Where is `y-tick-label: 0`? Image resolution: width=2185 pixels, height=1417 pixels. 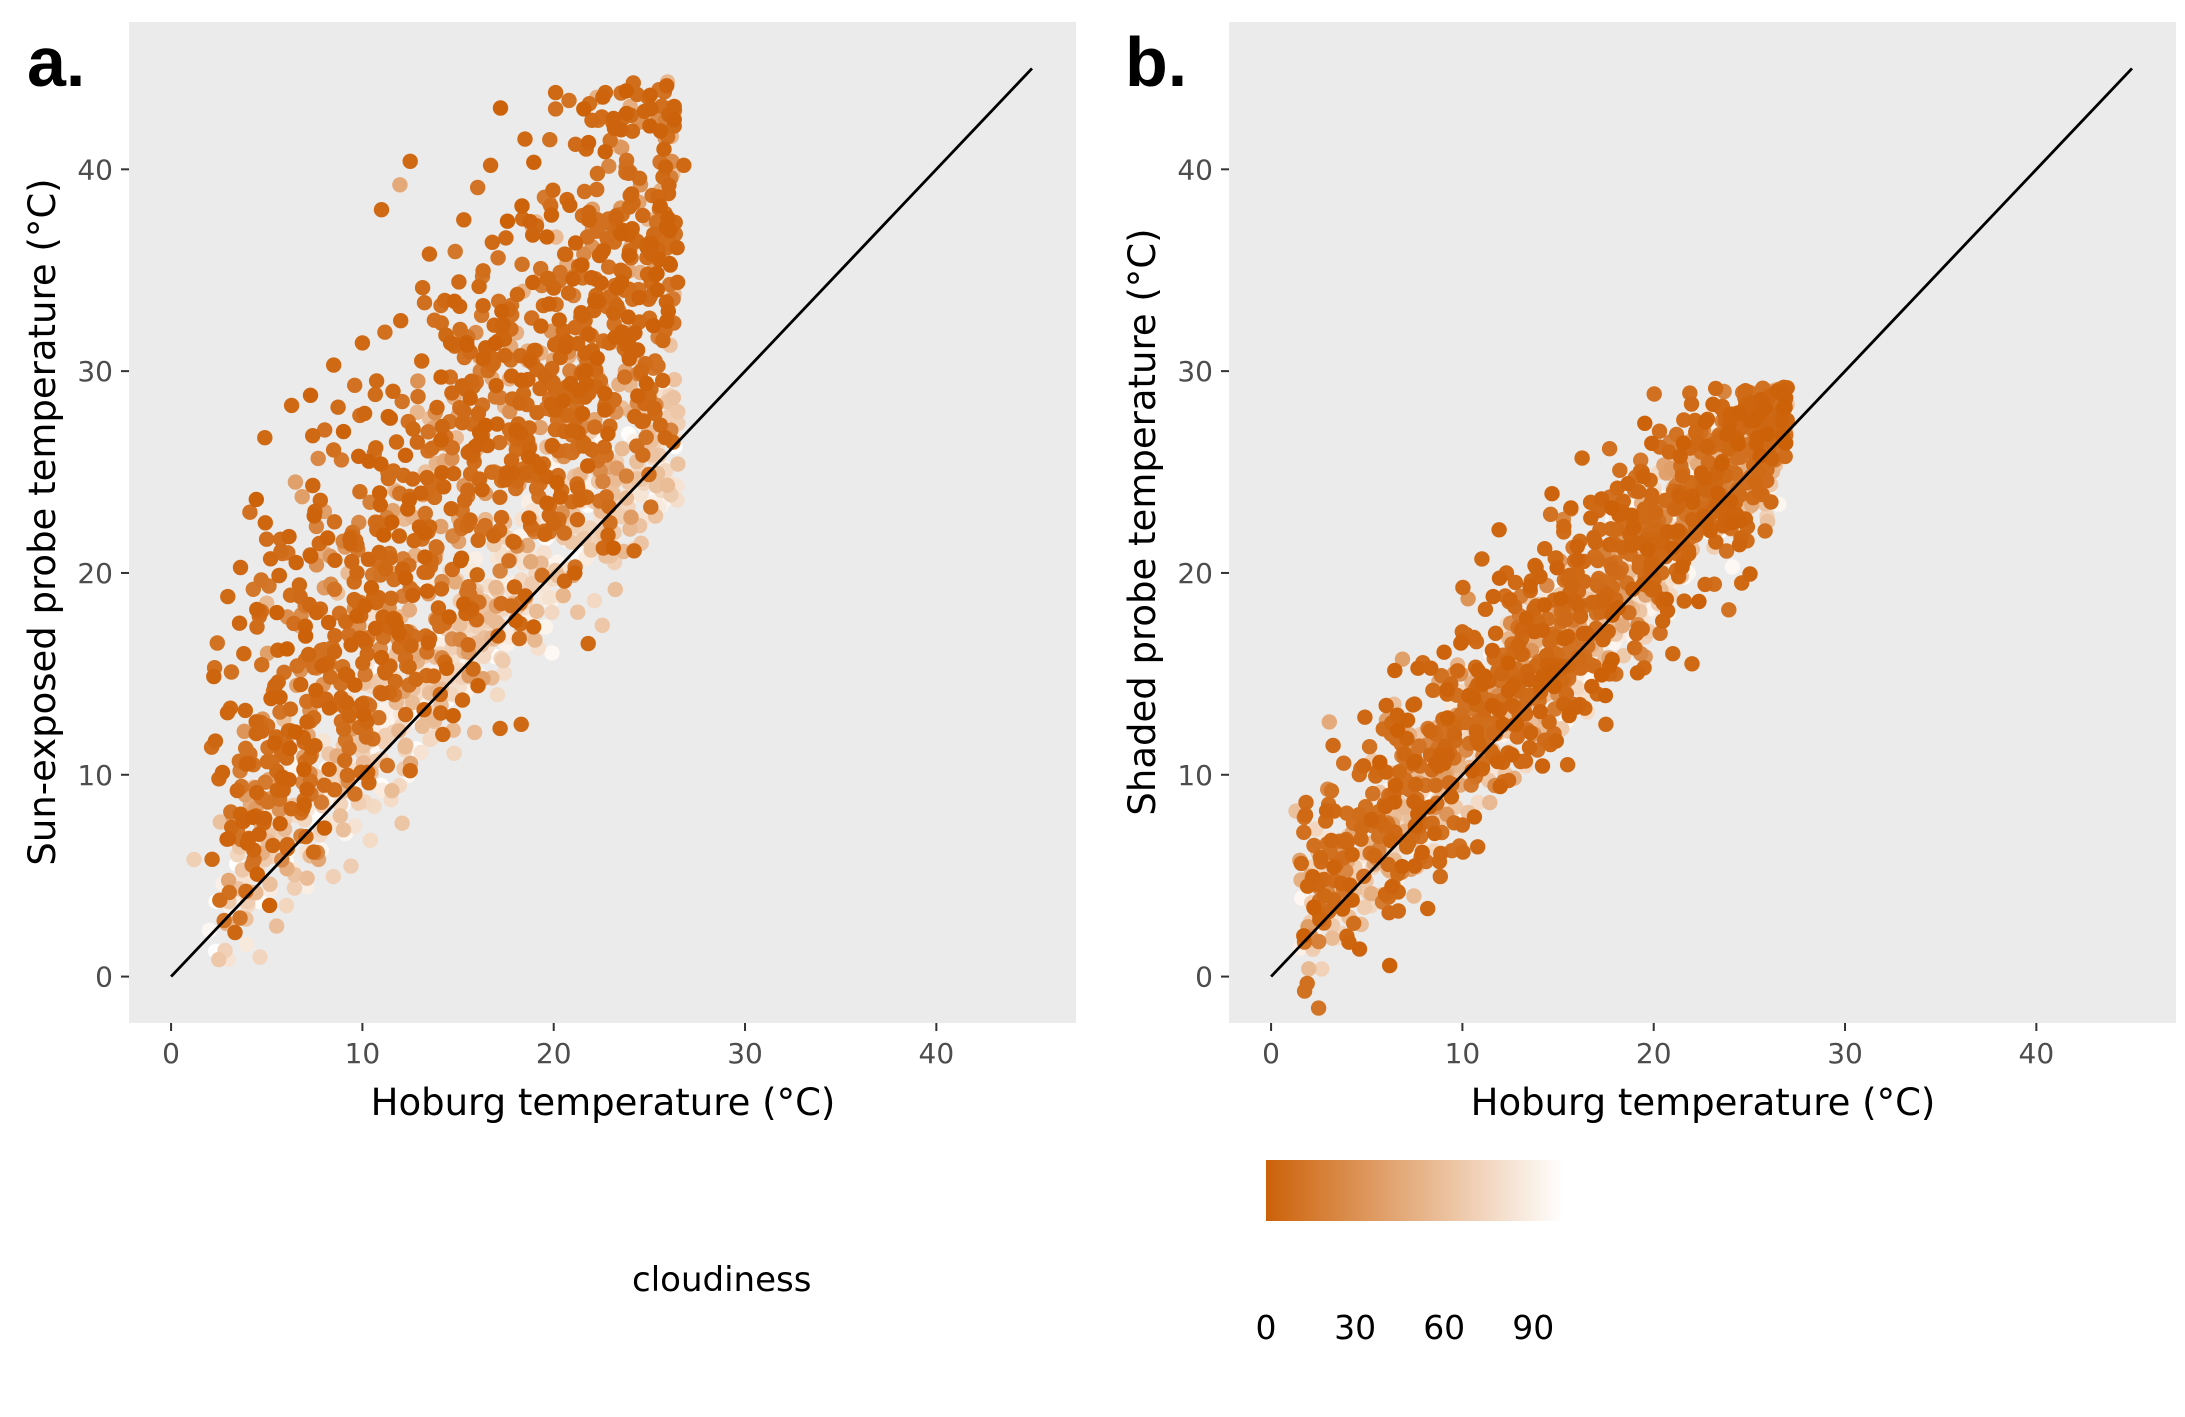 y-tick-label: 0 is located at coordinates (104, 977).